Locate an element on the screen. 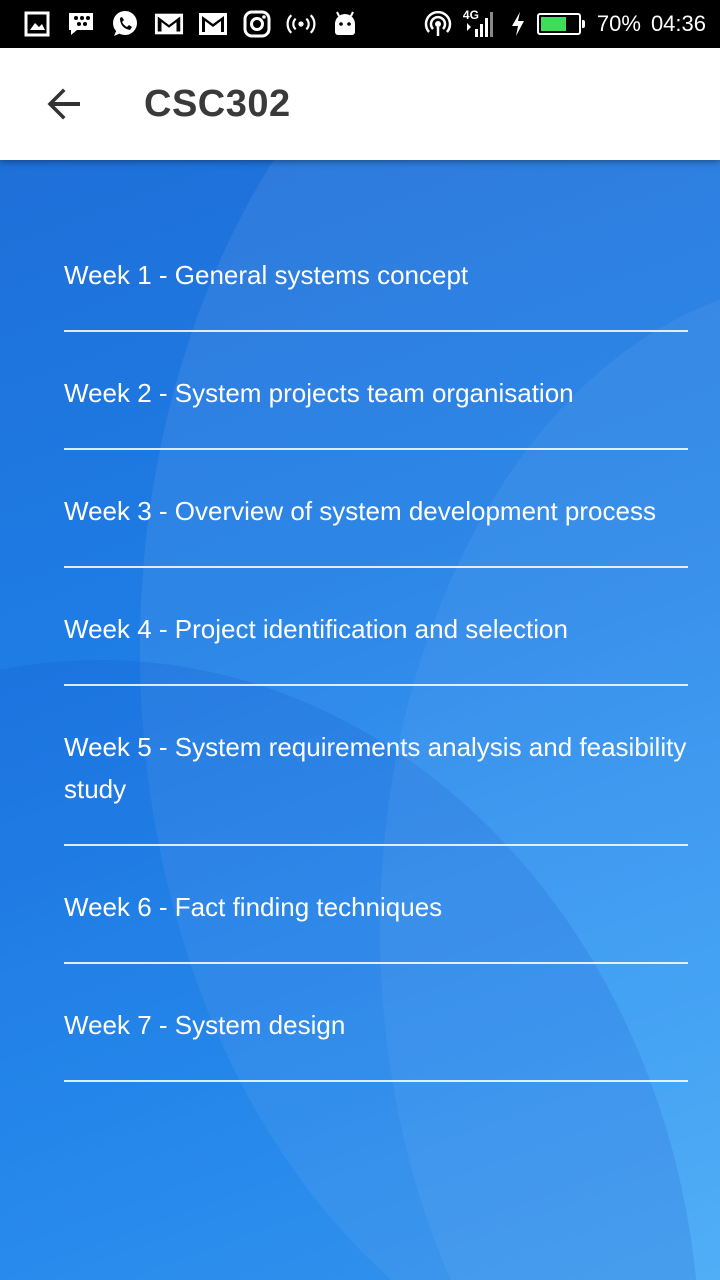 This screenshot has width=720, height=1280. back-button is located at coordinates (64, 104).